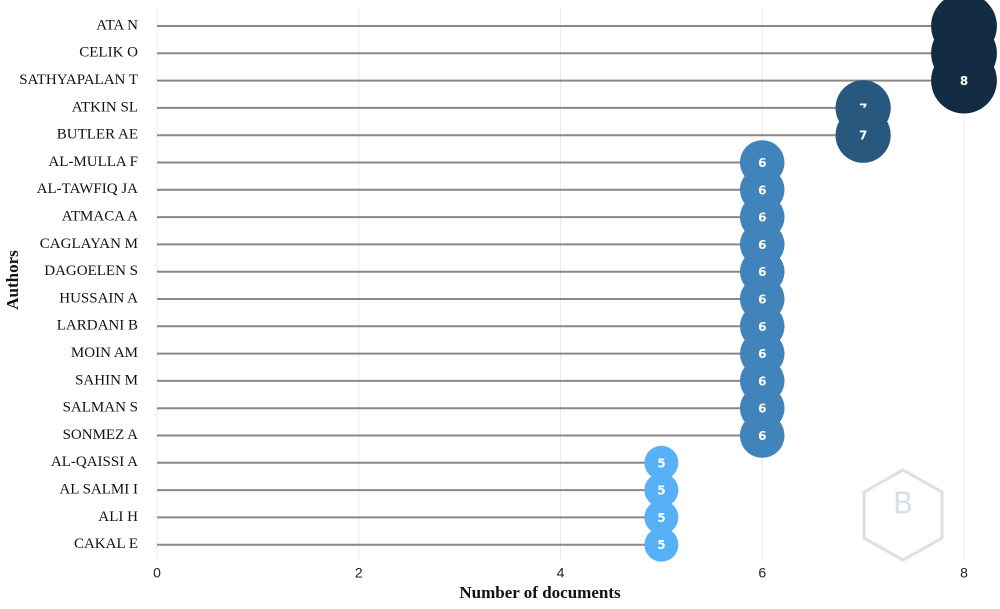 Image resolution: width=1000 pixels, height=609 pixels. Describe the element at coordinates (964, 573) in the screenshot. I see `x-tick-label: 8` at that location.